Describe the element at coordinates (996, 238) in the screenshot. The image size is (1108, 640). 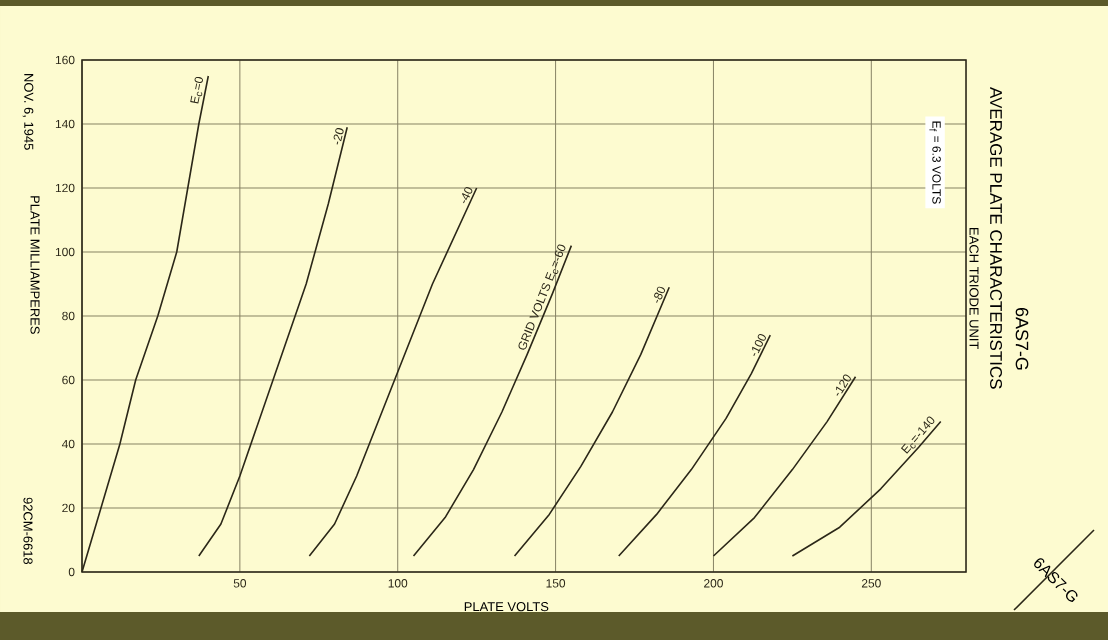
I see `text: AVERAGE PLATE CHARACTERISTICS` at that location.